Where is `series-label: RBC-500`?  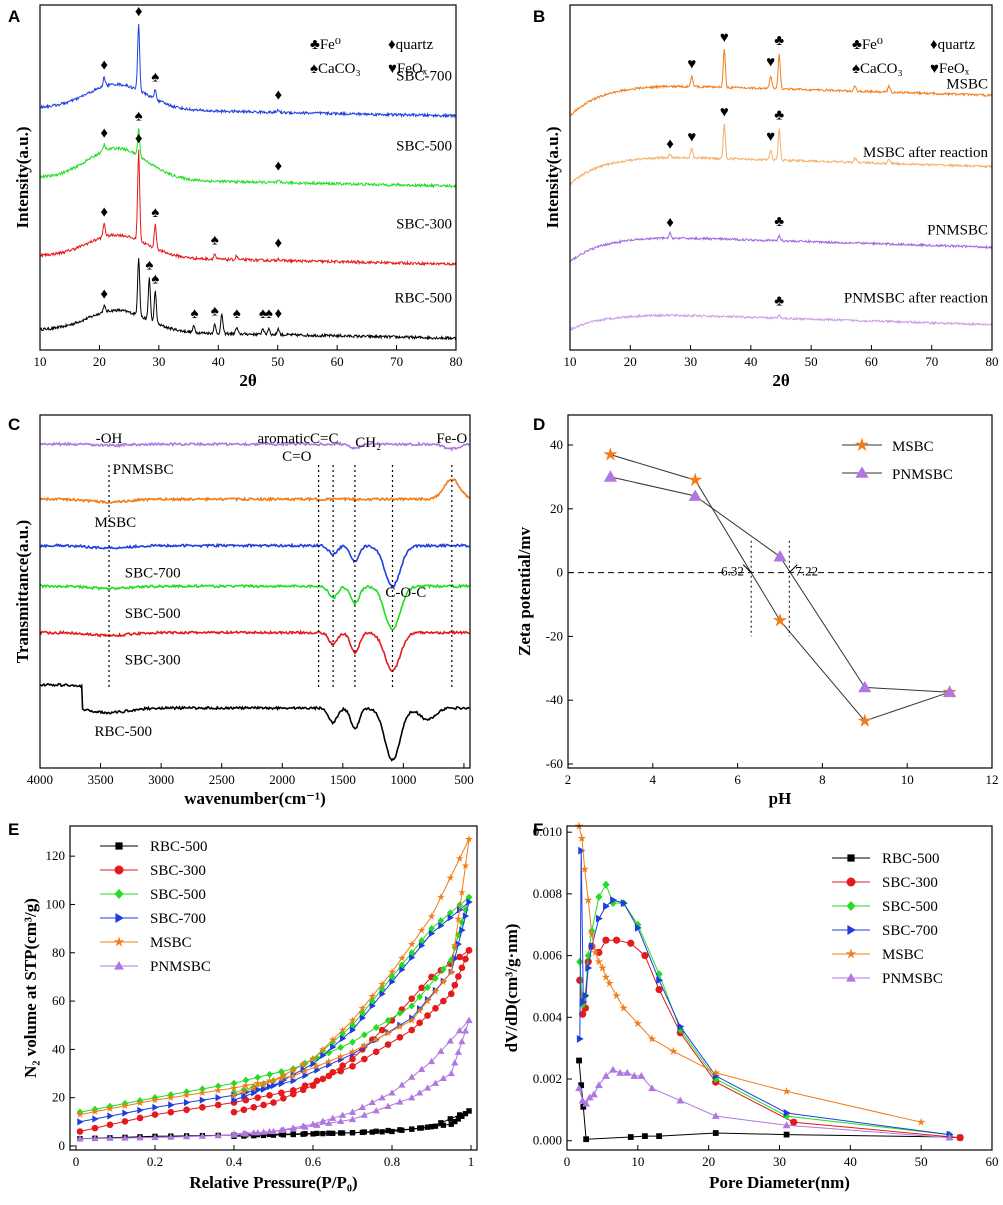
series-label: RBC-500 is located at coordinates (124, 732).